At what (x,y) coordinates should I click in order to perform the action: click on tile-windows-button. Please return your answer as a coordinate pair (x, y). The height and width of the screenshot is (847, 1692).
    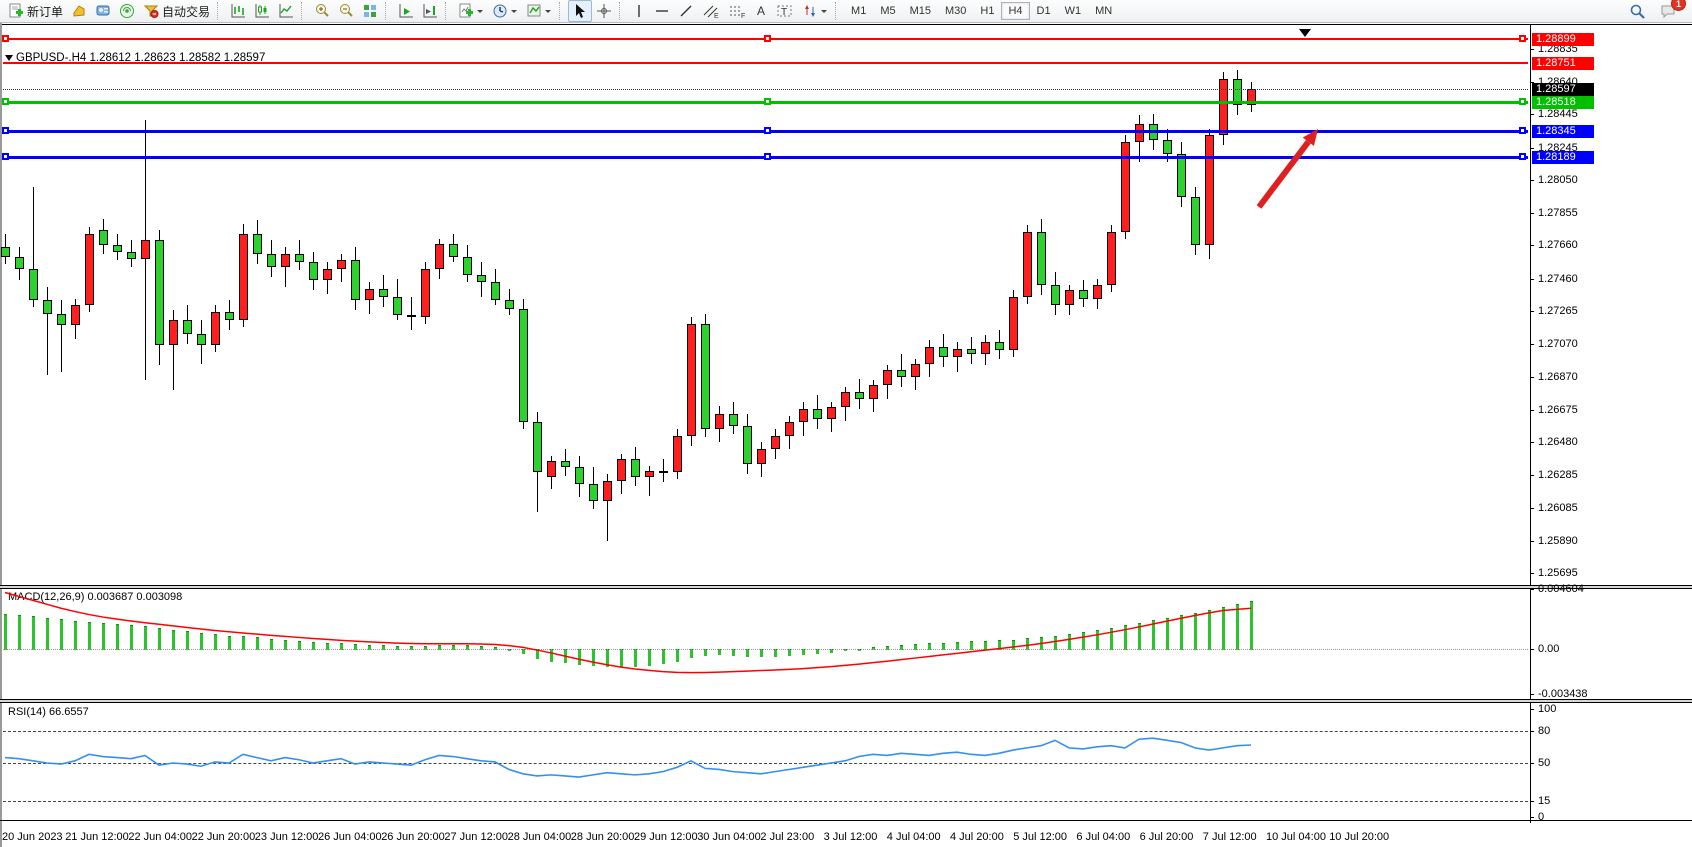
    Looking at the image, I should click on (370, 11).